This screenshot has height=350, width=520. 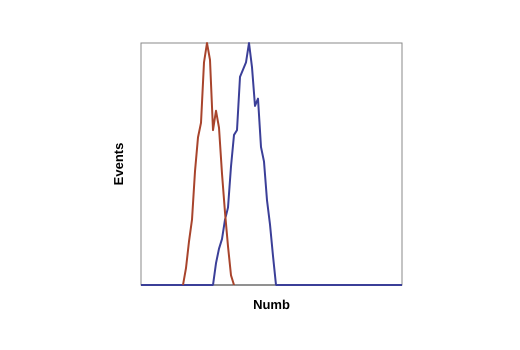 What do you see at coordinates (271, 304) in the screenshot?
I see `x-axis-title: Numb` at bounding box center [271, 304].